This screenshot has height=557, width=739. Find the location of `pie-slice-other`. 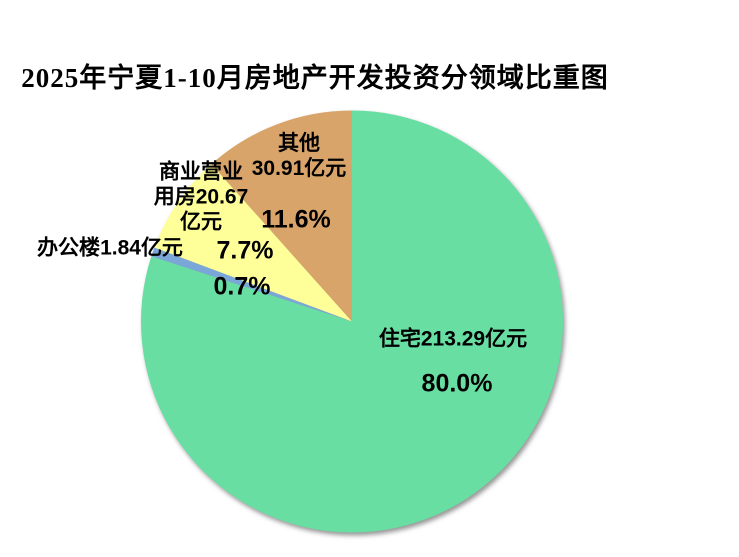

pie-slice-other is located at coordinates (281, 216).